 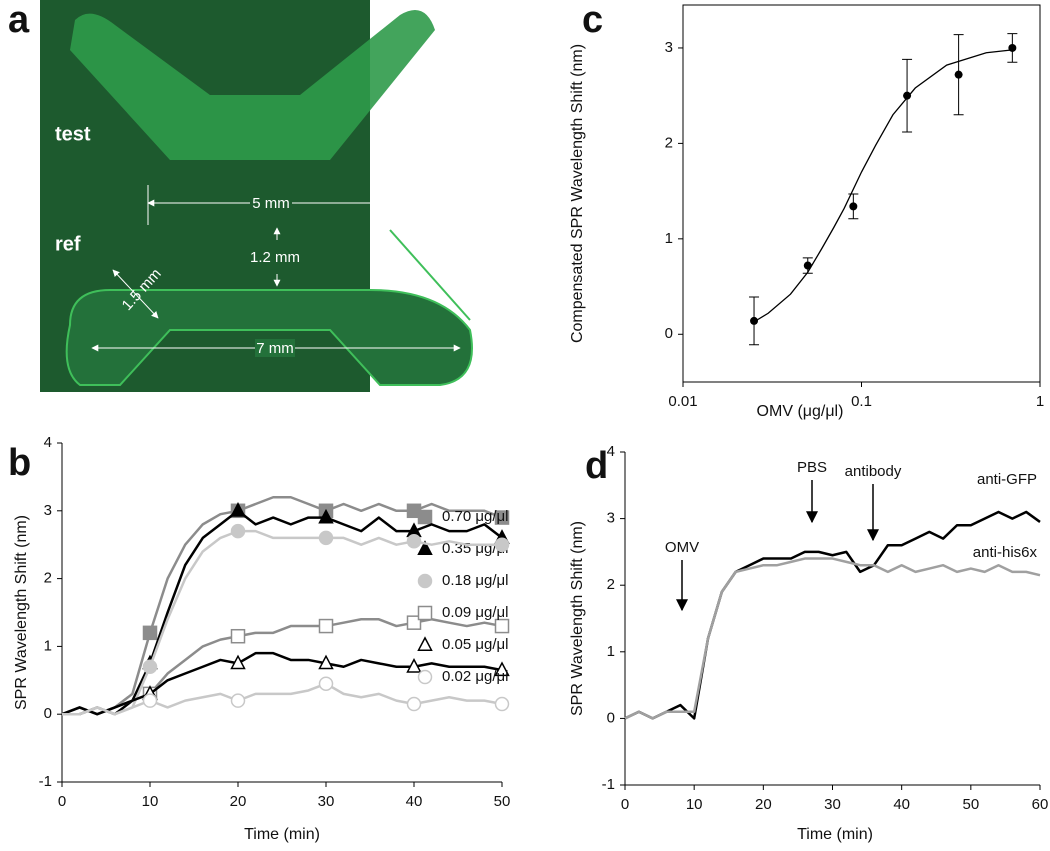 I want to click on series-label: anti-his6x, so click(x=1005, y=552).